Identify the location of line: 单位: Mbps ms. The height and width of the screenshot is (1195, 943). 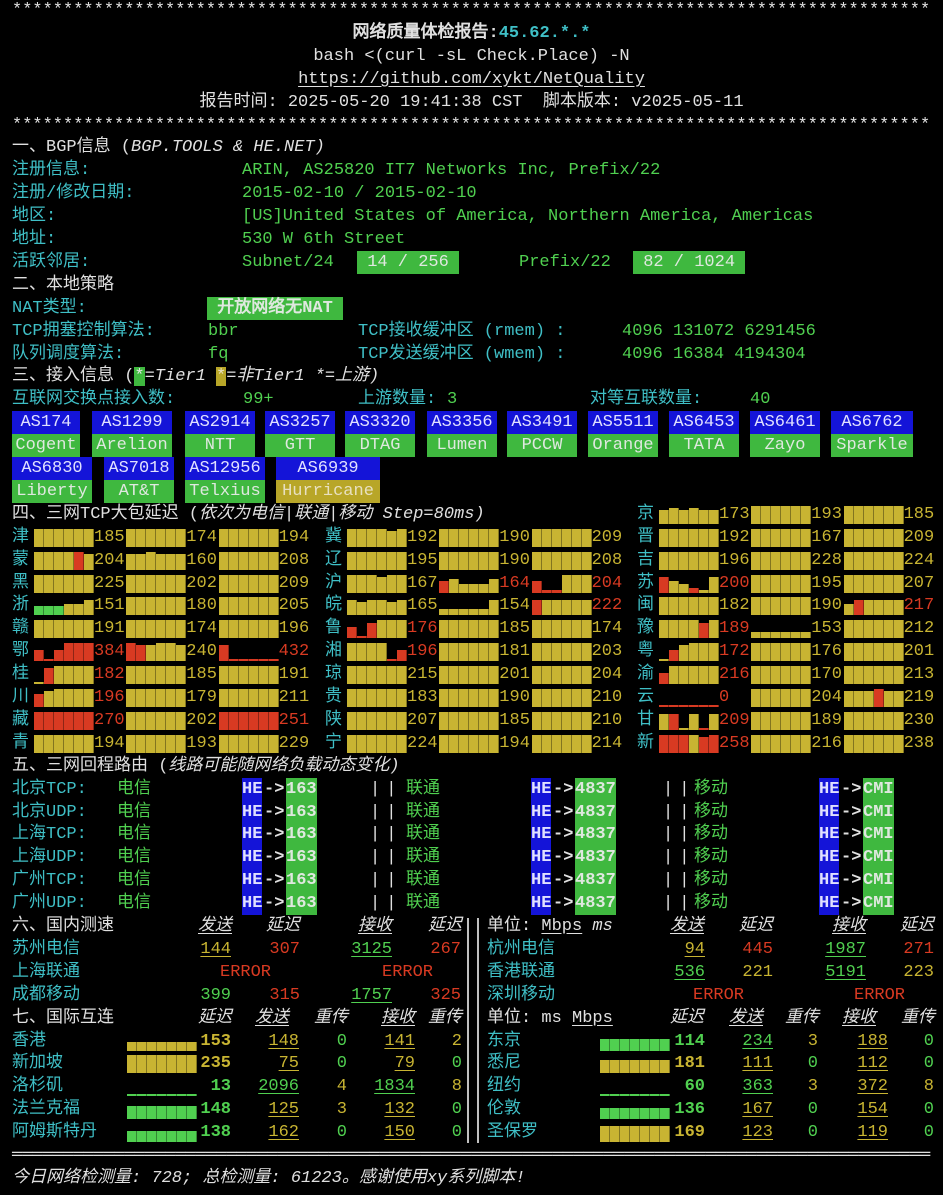
(550, 926).